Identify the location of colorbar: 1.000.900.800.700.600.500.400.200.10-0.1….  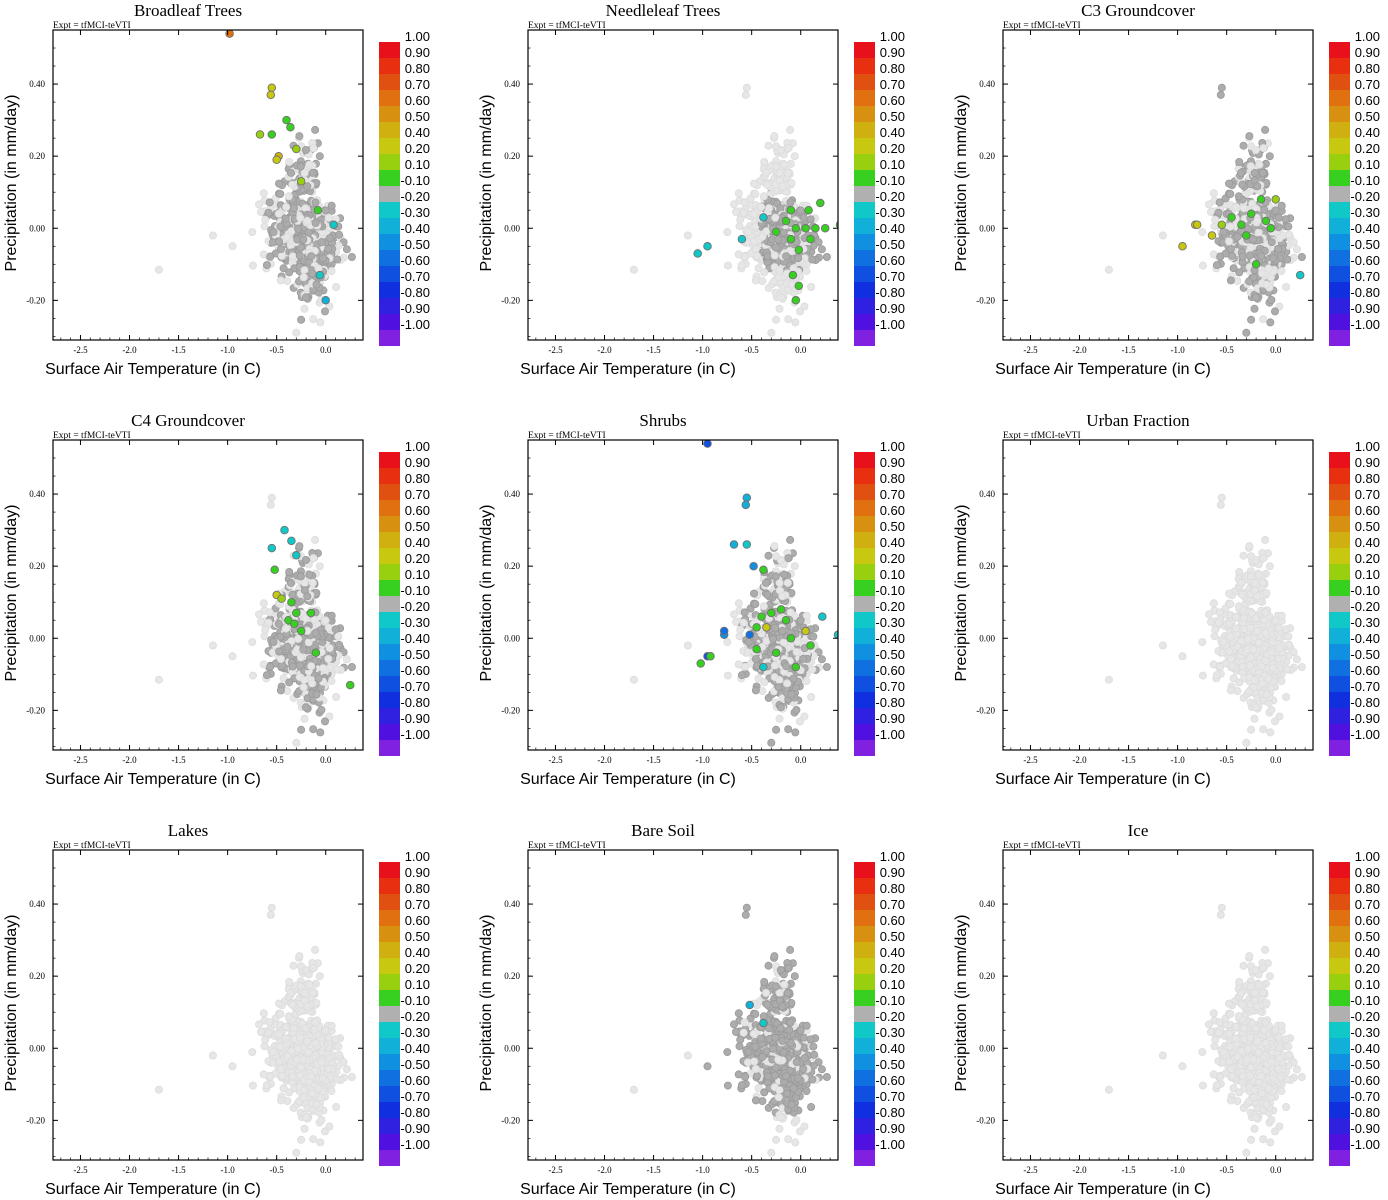
(404, 187).